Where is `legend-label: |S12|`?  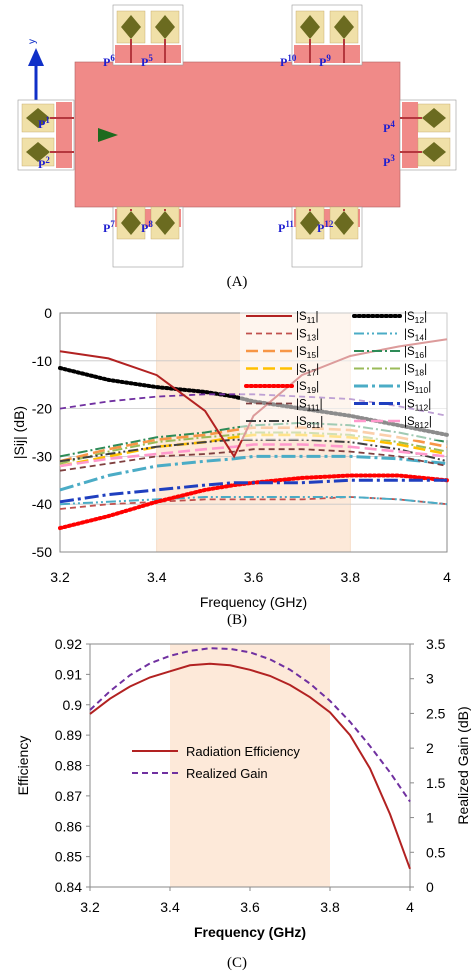 legend-label: |S12| is located at coordinates (415, 318).